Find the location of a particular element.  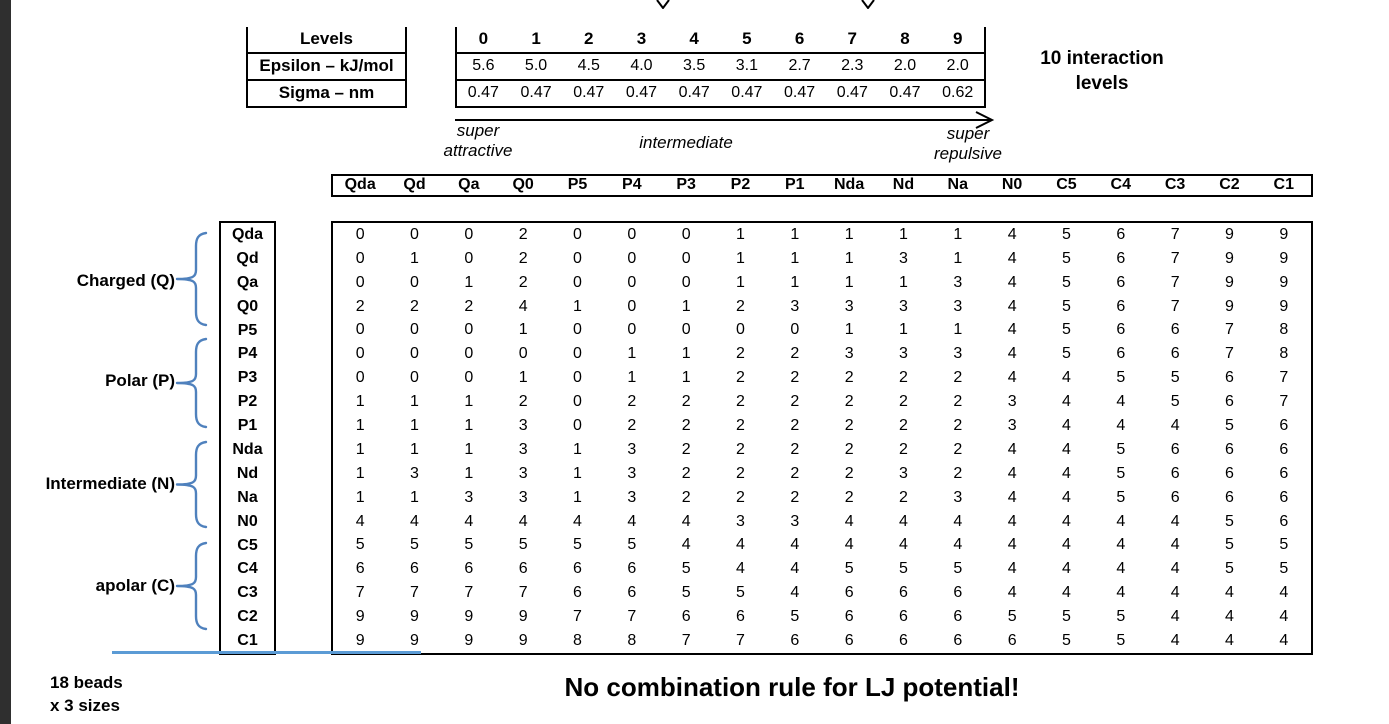

column-header: N0 is located at coordinates (1012, 184).